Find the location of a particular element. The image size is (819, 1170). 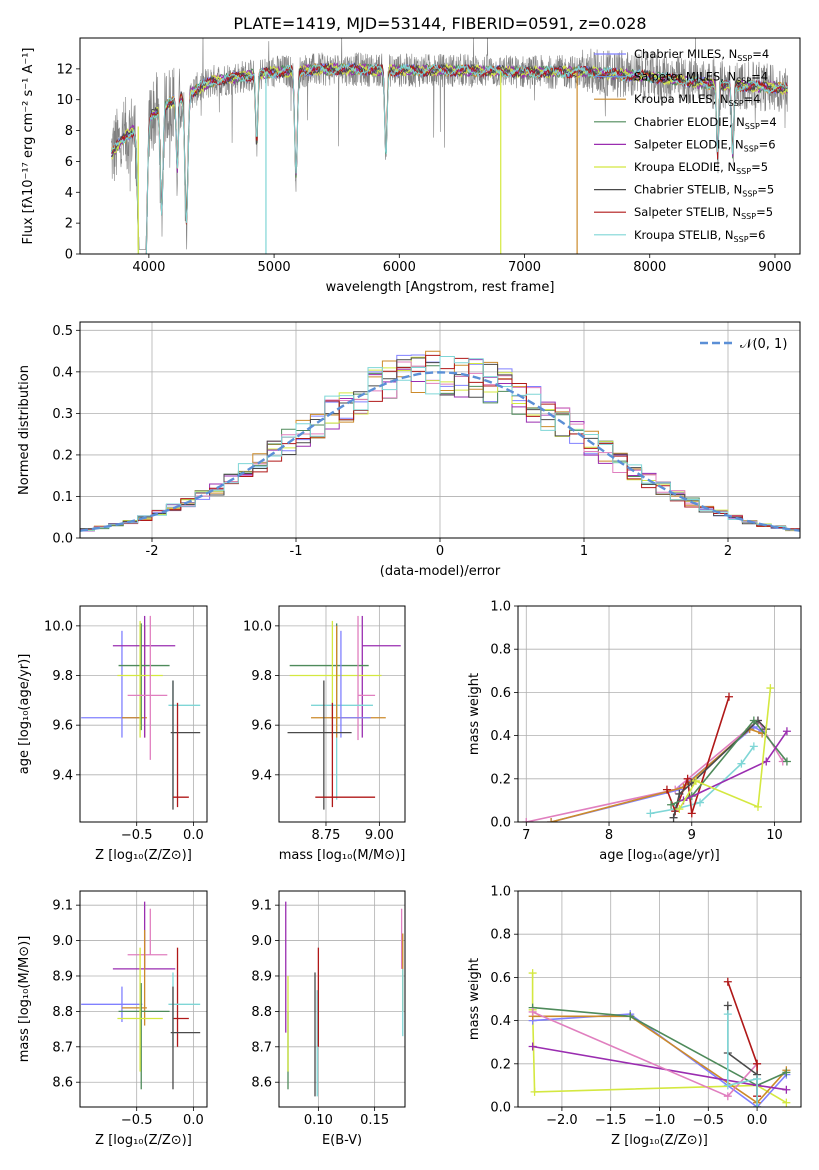

legend-label: Kroupa ELODIE, NSSP=5 is located at coordinates (701, 168).